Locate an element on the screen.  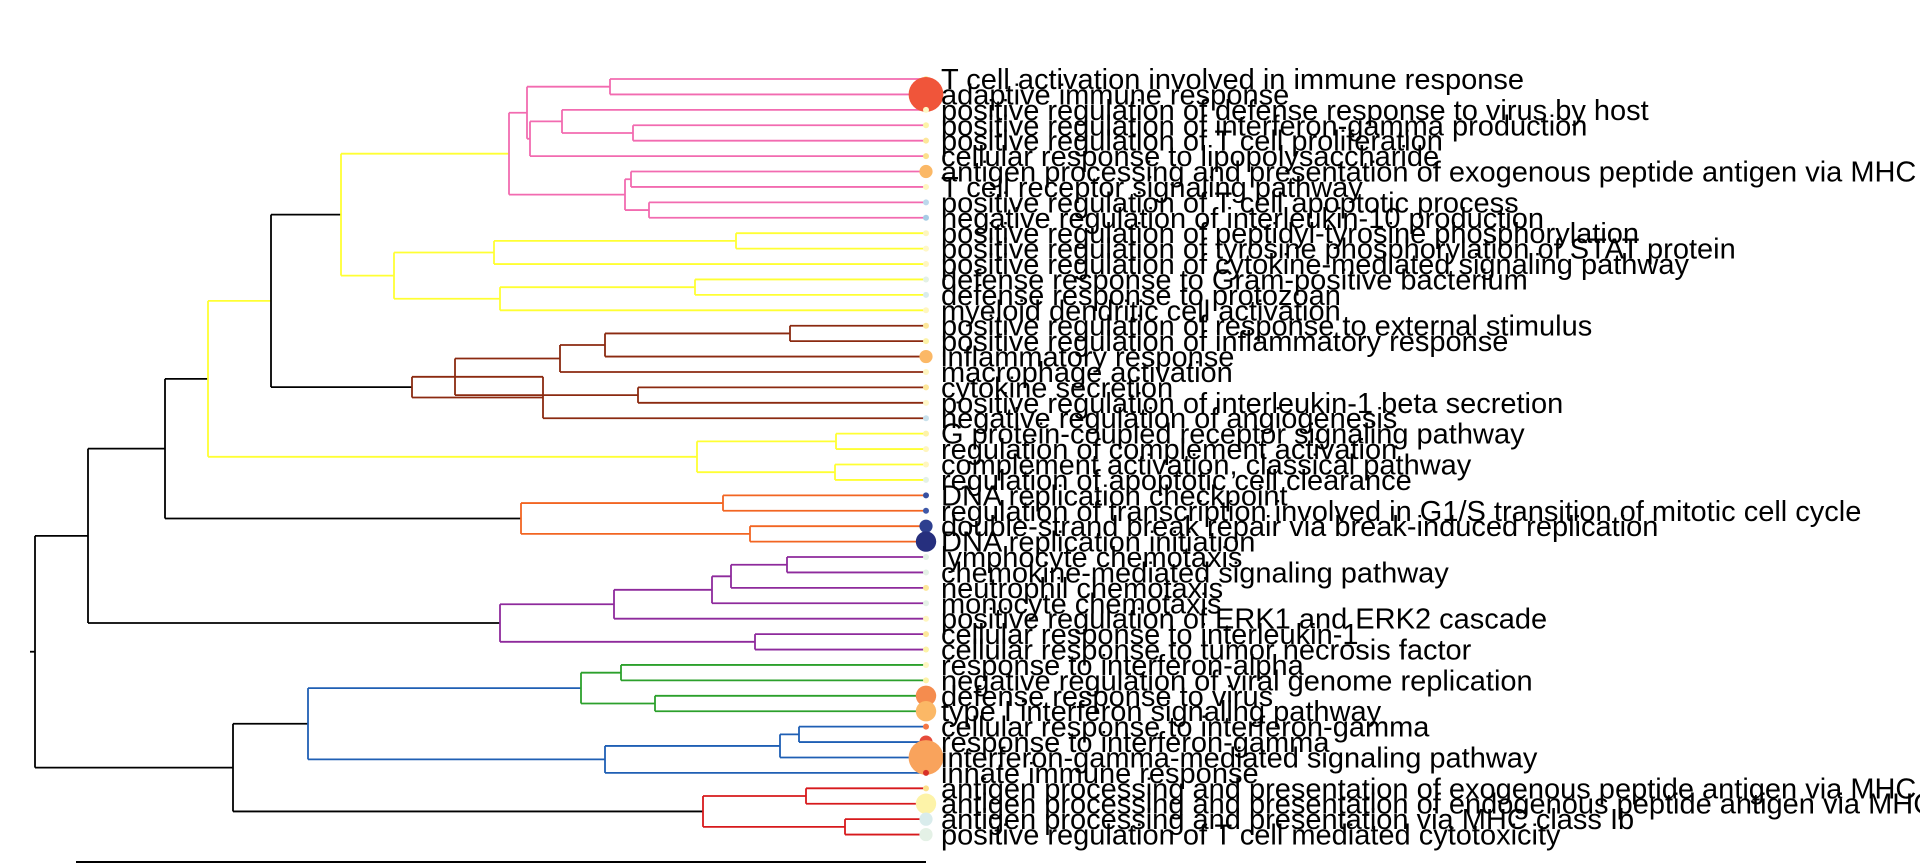
term-label: macrophage activation is located at coordinates (1087, 373).